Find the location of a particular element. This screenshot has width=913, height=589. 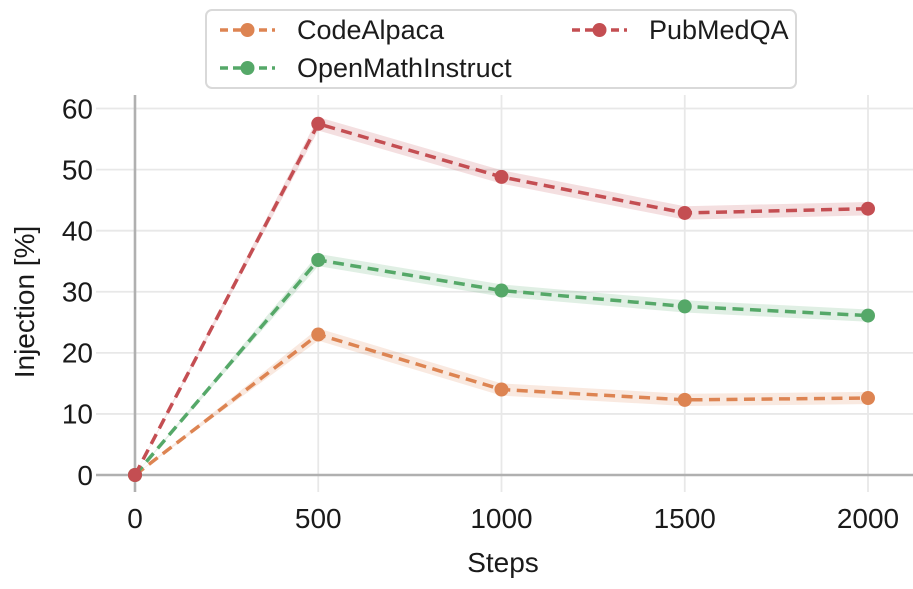

x-tick-label: 1500 is located at coordinates (685, 518).